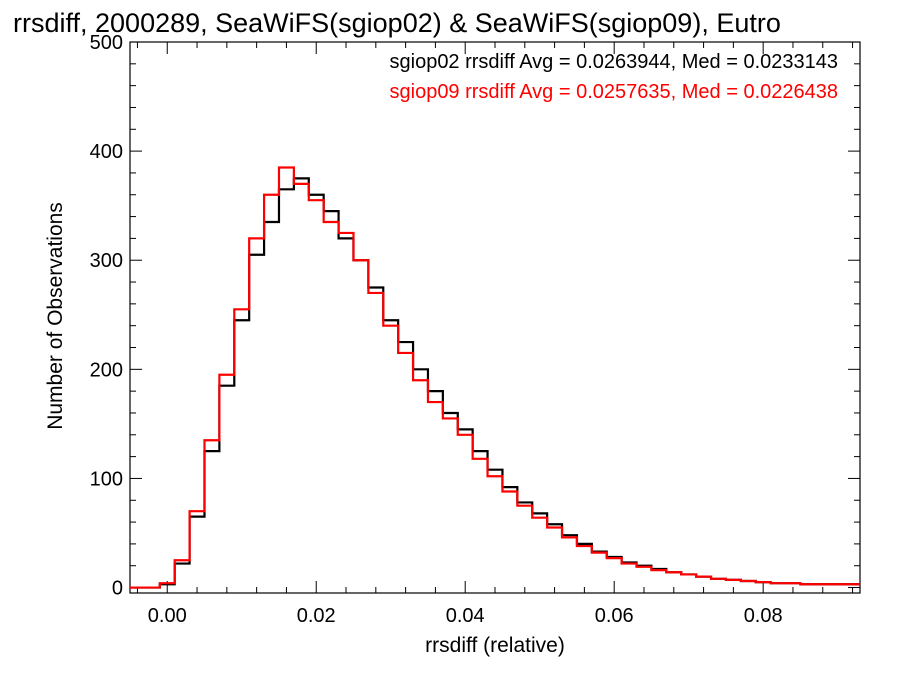 The width and height of the screenshot is (900, 675). I want to click on x-tick-label: 0.08, so click(763, 616).